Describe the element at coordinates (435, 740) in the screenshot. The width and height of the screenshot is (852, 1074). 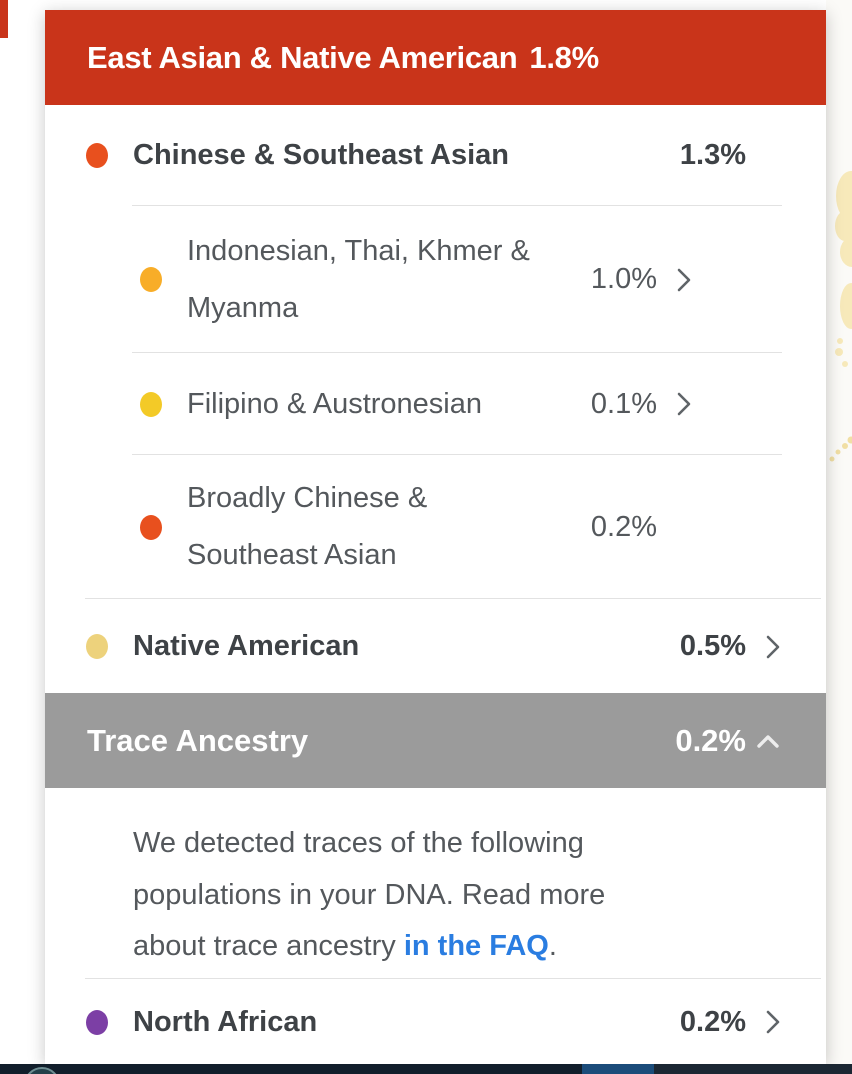
I see `trace-ancestry-header: Trace Ancestry 0.2%` at that location.